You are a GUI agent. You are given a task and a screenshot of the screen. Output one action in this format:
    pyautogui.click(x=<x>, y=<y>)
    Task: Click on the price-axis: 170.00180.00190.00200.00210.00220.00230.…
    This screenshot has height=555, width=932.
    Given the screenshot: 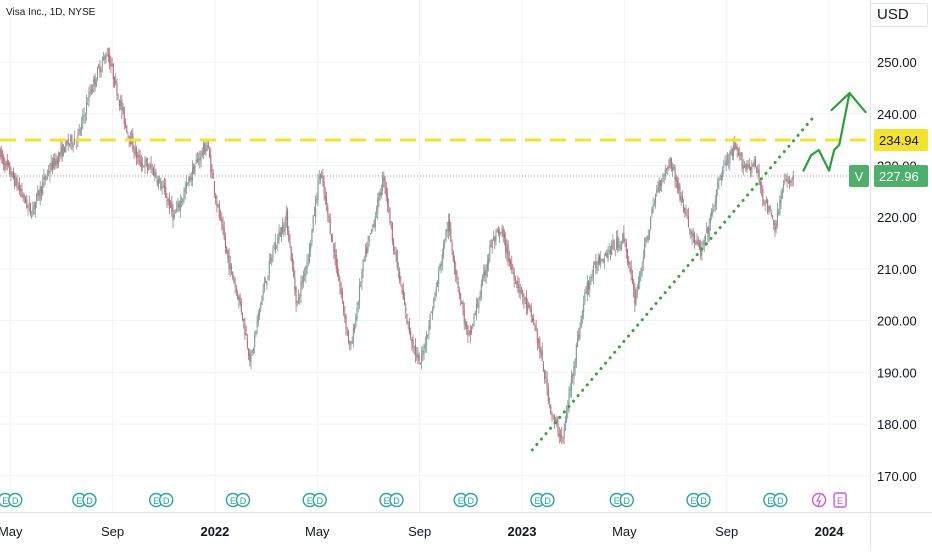 What is the action you would take?
    pyautogui.click(x=888, y=275)
    